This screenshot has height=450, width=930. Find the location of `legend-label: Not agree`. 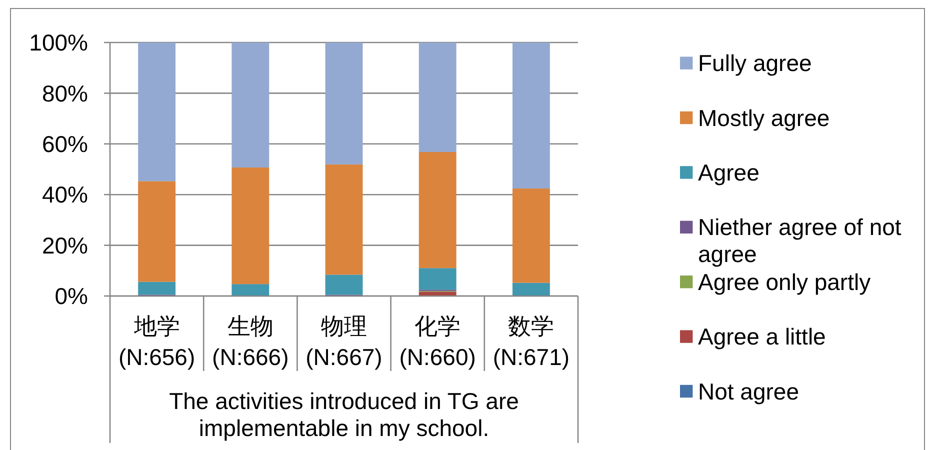

legend-label: Not agree is located at coordinates (749, 391).